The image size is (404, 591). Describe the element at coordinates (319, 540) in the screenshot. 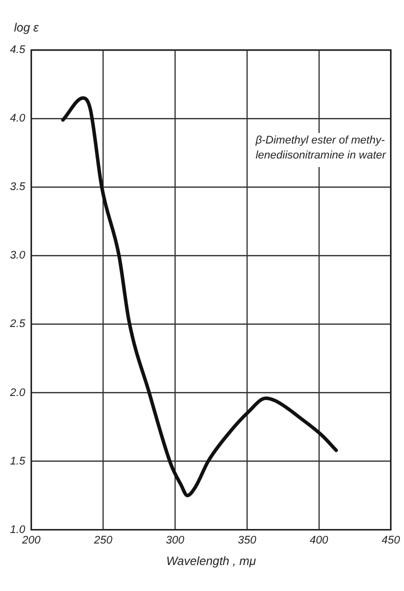

I see `x-tick-label: 400` at that location.